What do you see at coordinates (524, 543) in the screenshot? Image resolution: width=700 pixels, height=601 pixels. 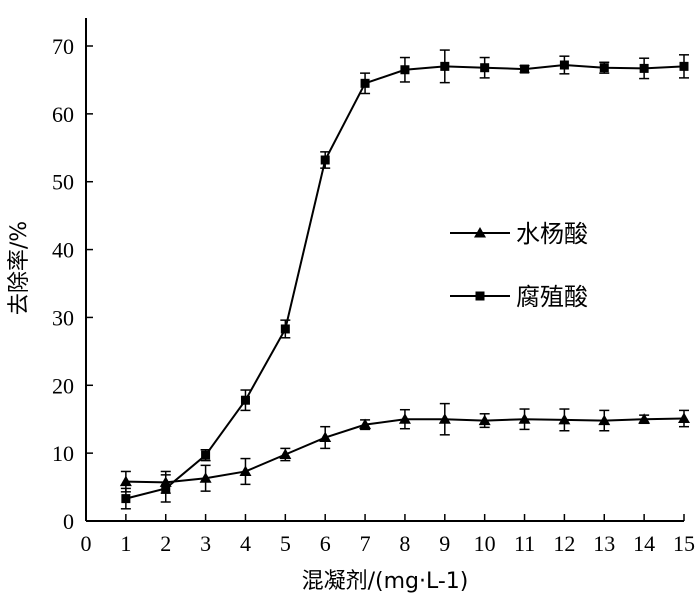 I see `x-tick-label: 11` at bounding box center [524, 543].